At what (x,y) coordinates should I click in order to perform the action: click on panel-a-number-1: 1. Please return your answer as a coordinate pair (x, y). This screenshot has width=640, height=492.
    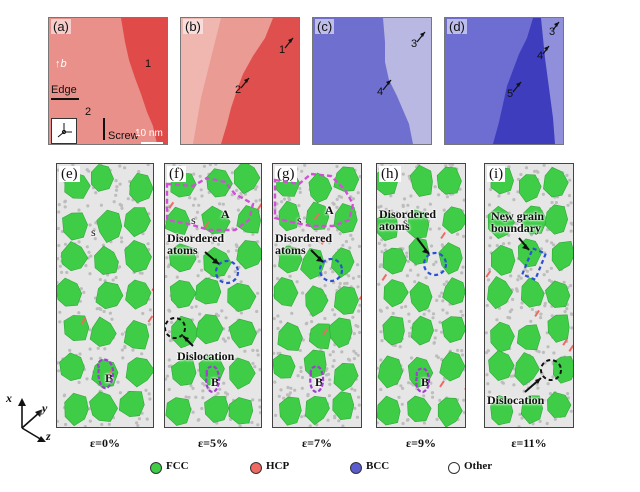
    Looking at the image, I should click on (148, 64).